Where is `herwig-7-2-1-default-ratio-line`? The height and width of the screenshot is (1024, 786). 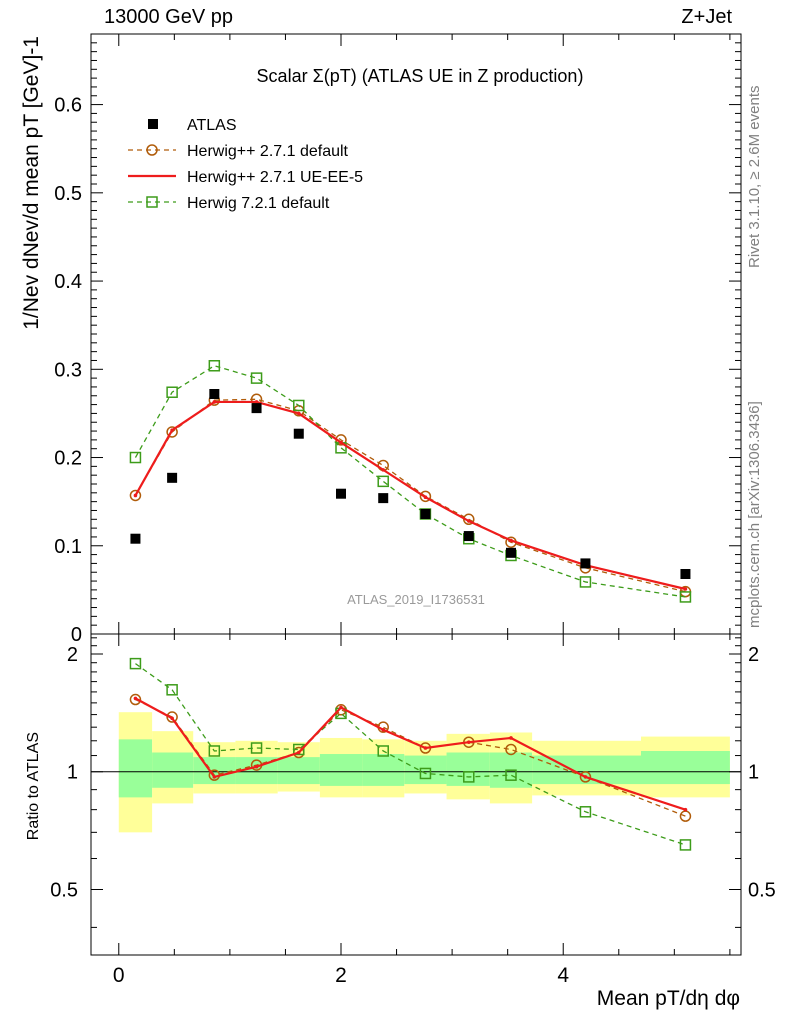 herwig-7-2-1-default-ratio-line is located at coordinates (410, 754).